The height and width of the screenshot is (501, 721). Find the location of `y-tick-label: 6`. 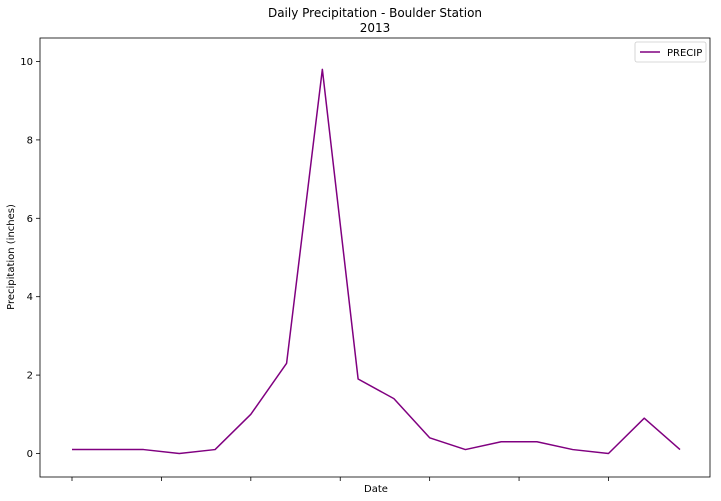

y-tick-label: 6 is located at coordinates (30, 219).